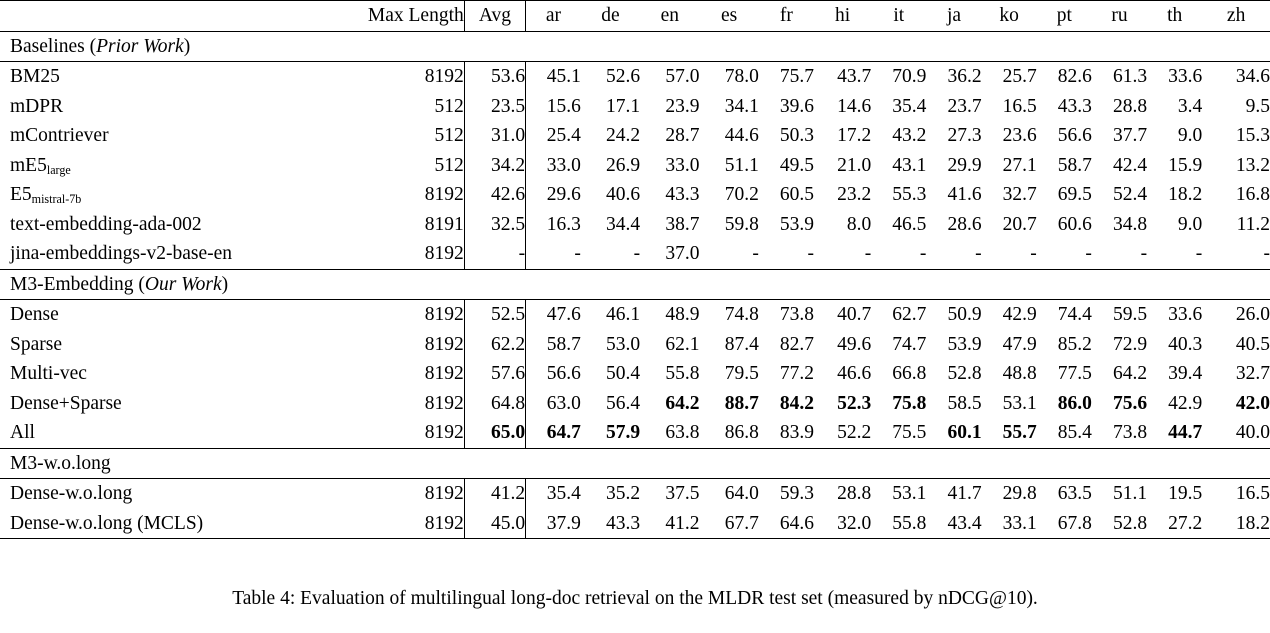 Image resolution: width=1270 pixels, height=633 pixels. What do you see at coordinates (1064, 494) in the screenshot?
I see `row-score-pt: 63.5` at bounding box center [1064, 494].